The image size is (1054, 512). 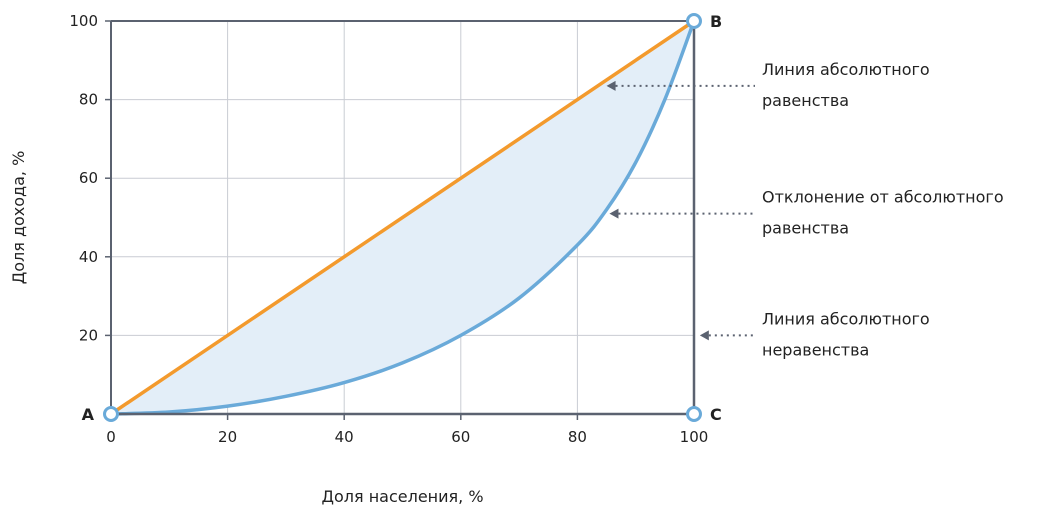 I want to click on x-tick-label: 100, so click(x=694, y=437).